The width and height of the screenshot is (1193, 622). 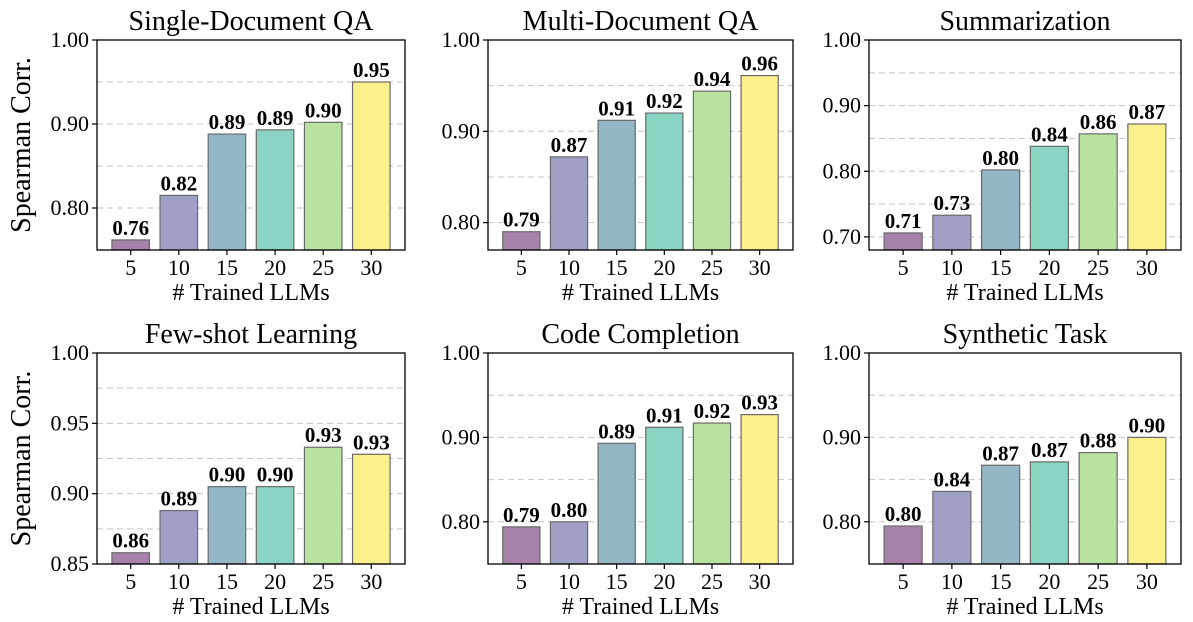 I want to click on data-label: 0.71, so click(x=903, y=221).